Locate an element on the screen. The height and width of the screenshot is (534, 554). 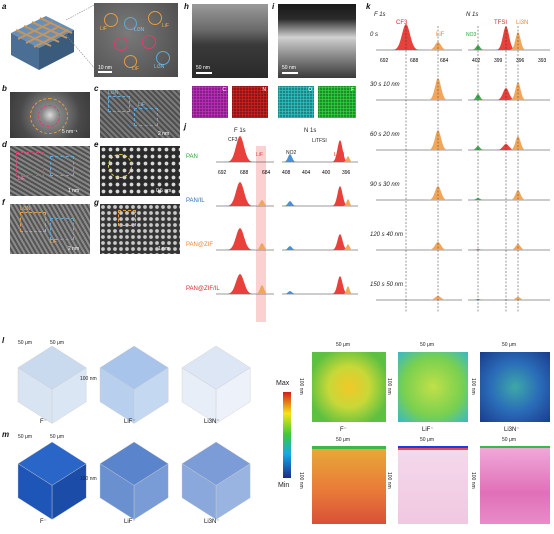
l-species-0: F⁻ is located at coordinates (43, 422).